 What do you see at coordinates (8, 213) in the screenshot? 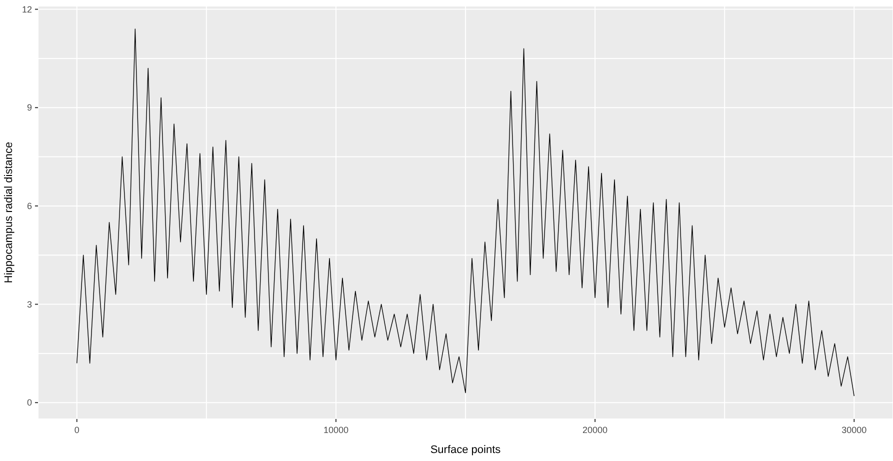
I see `y-axis-title: Hippocampus radial distance` at bounding box center [8, 213].